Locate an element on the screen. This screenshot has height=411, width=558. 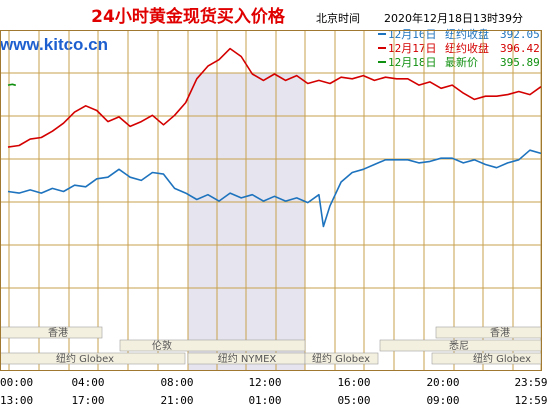
legend-value: 395.89 is located at coordinates (520, 62).